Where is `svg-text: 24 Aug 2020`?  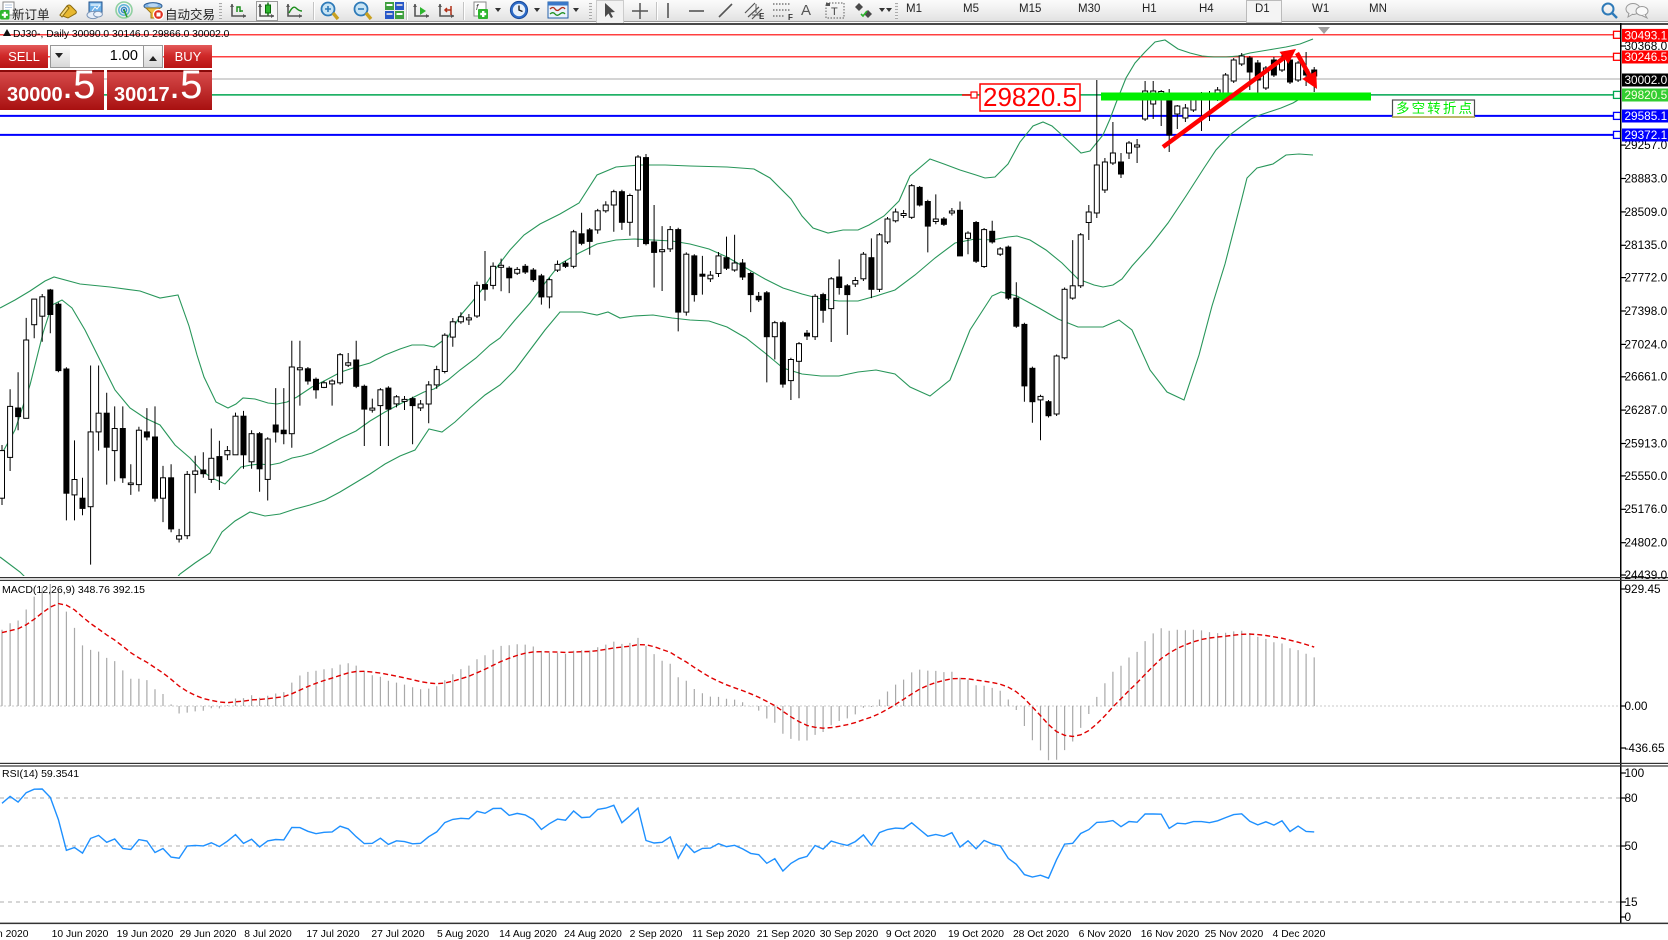 svg-text: 24 Aug 2020 is located at coordinates (593, 934).